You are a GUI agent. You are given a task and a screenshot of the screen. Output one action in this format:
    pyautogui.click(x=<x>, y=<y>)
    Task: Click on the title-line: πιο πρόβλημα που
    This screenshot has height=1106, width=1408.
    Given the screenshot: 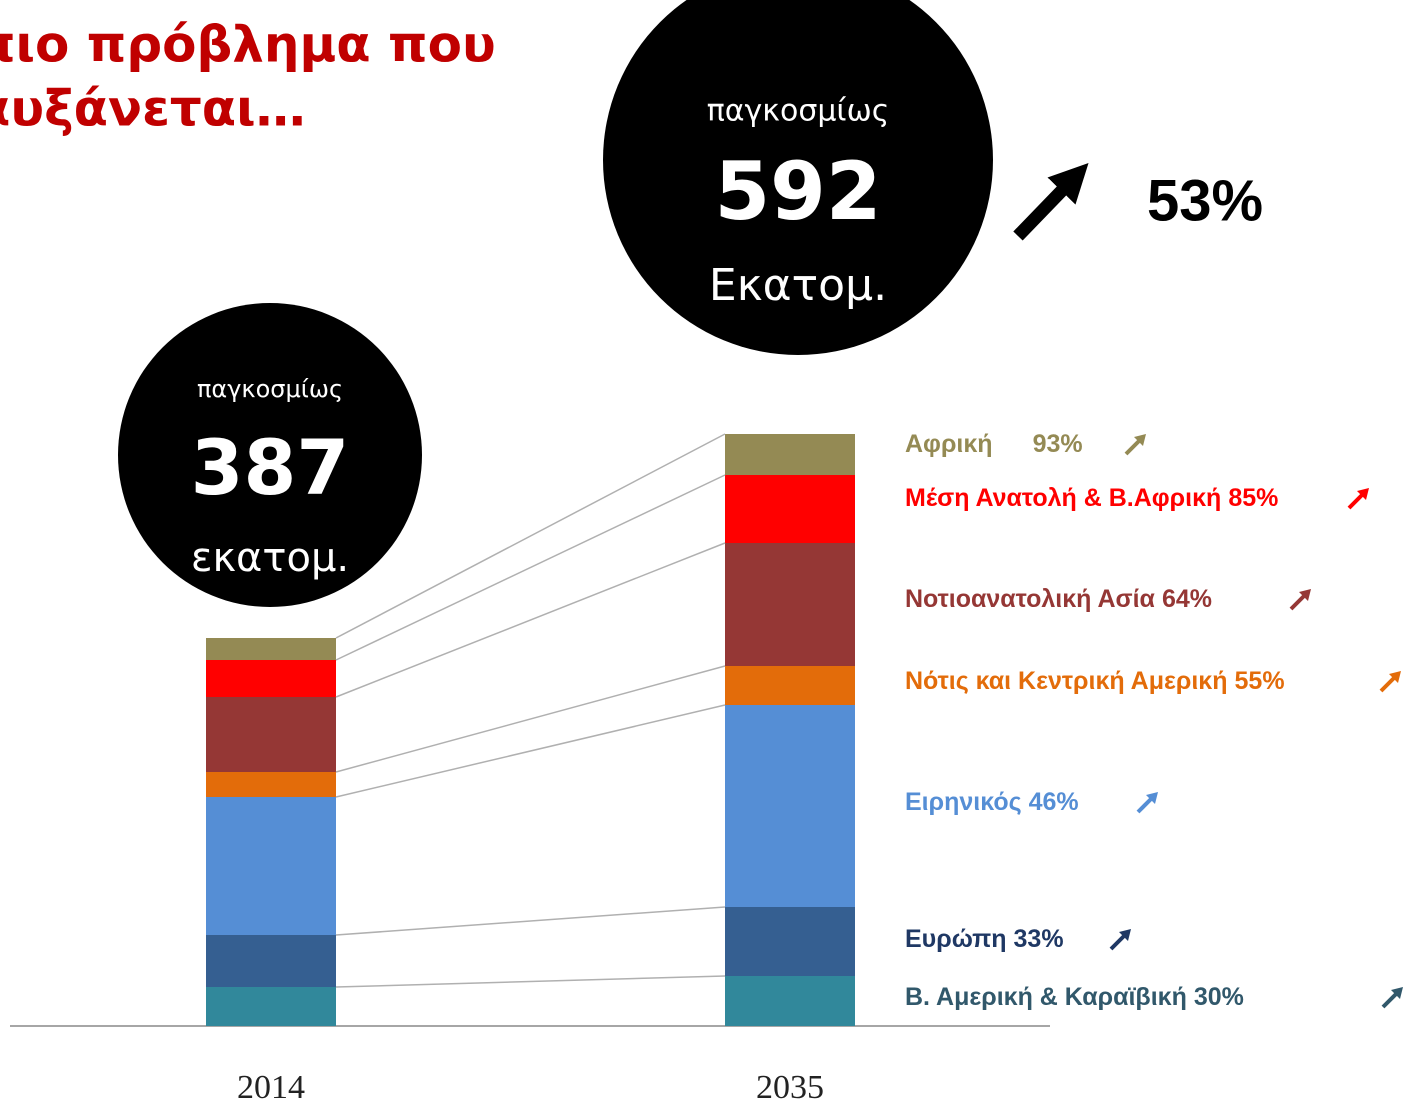 What is the action you would take?
    pyautogui.click(x=248, y=45)
    